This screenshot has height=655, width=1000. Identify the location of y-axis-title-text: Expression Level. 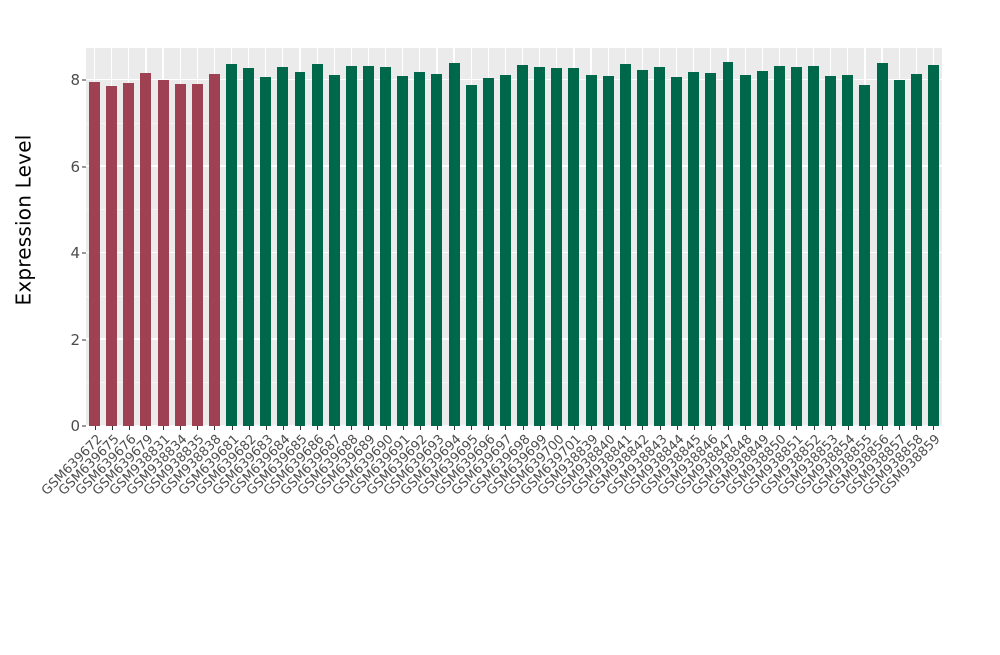
(23, 220).